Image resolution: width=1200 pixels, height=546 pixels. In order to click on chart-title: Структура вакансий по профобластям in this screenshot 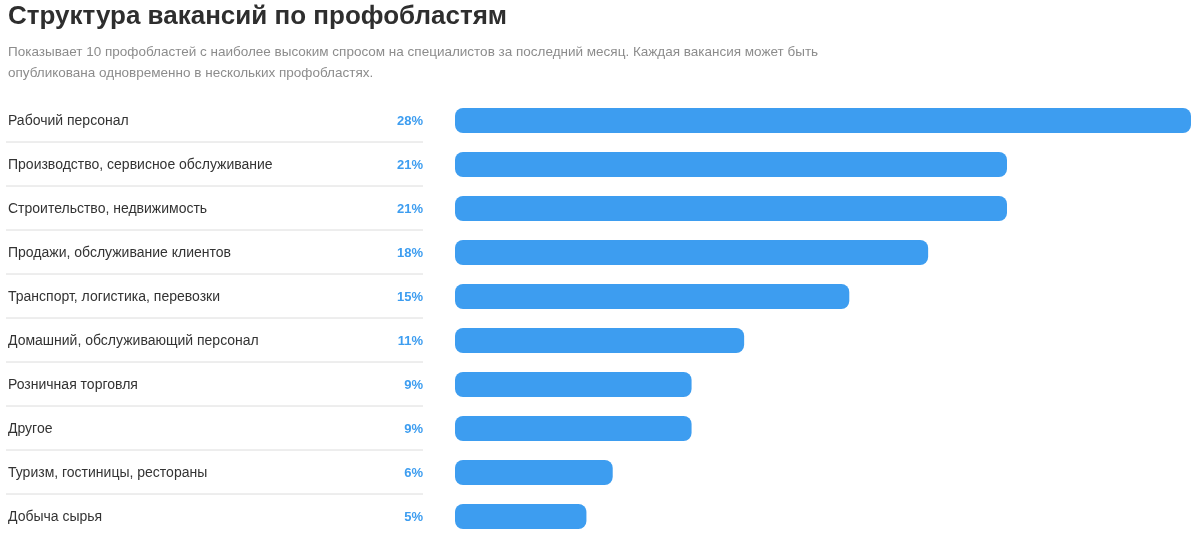, I will do `click(258, 16)`.